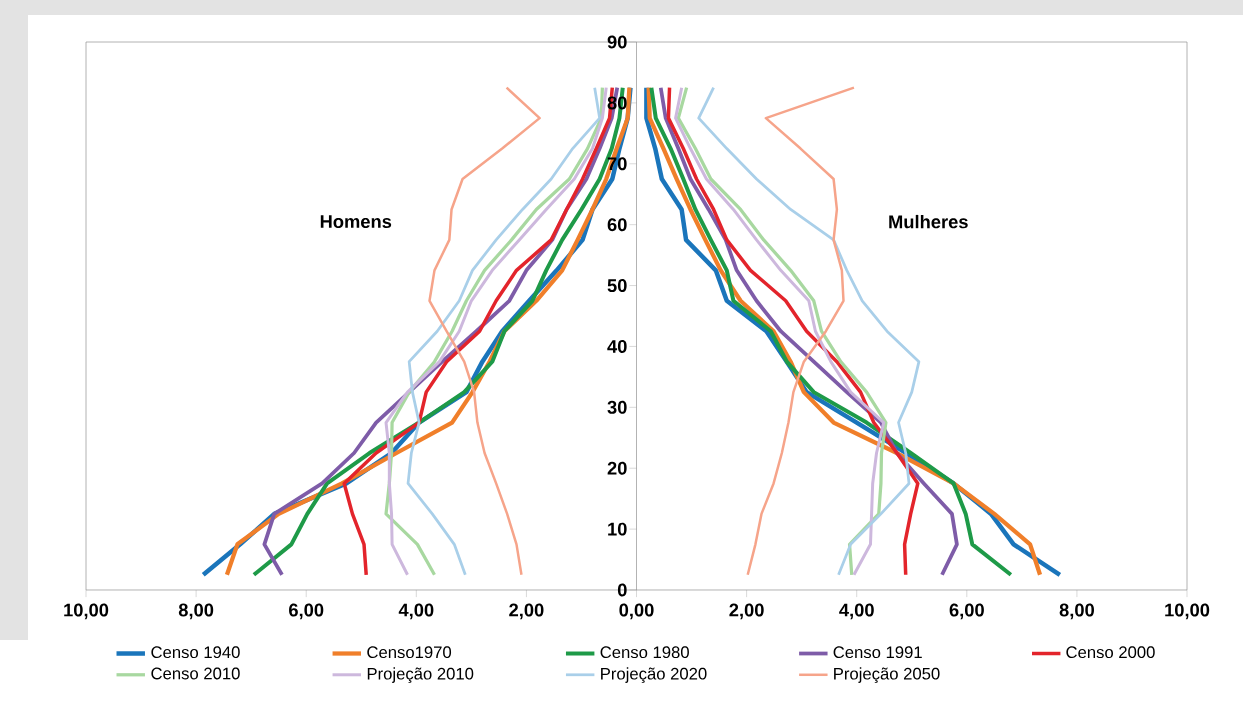 The image size is (1243, 715). Describe the element at coordinates (356, 222) in the screenshot. I see `annotation: Homens` at that location.